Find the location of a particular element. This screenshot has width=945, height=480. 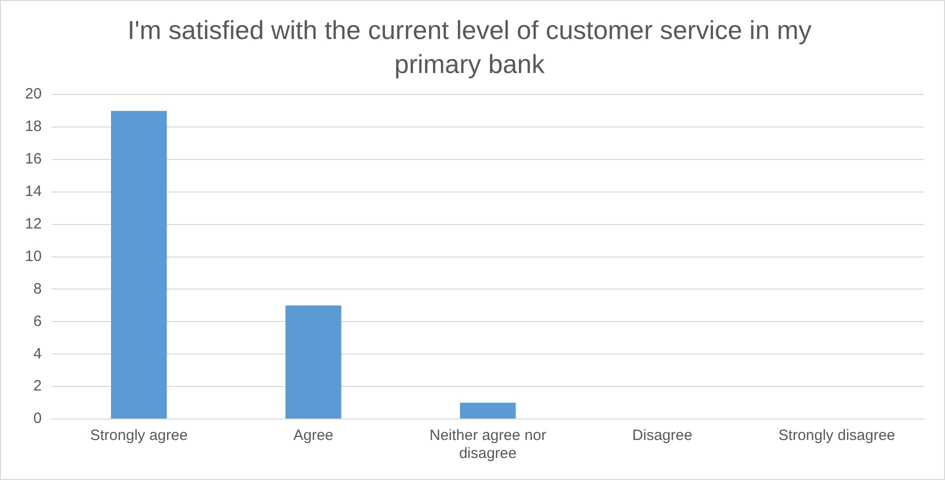

y-tick-label: 2 is located at coordinates (37, 386).